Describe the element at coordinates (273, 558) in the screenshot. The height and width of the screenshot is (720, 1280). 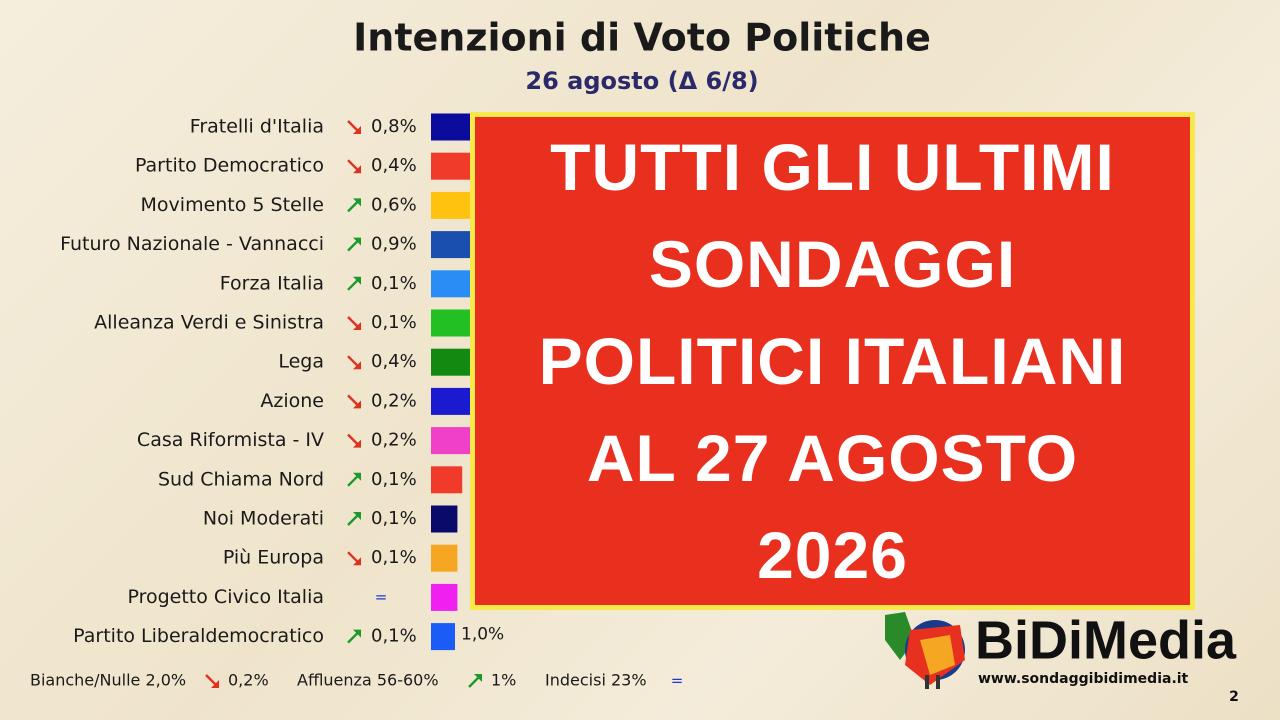
I see `category-label: Più Europa` at that location.